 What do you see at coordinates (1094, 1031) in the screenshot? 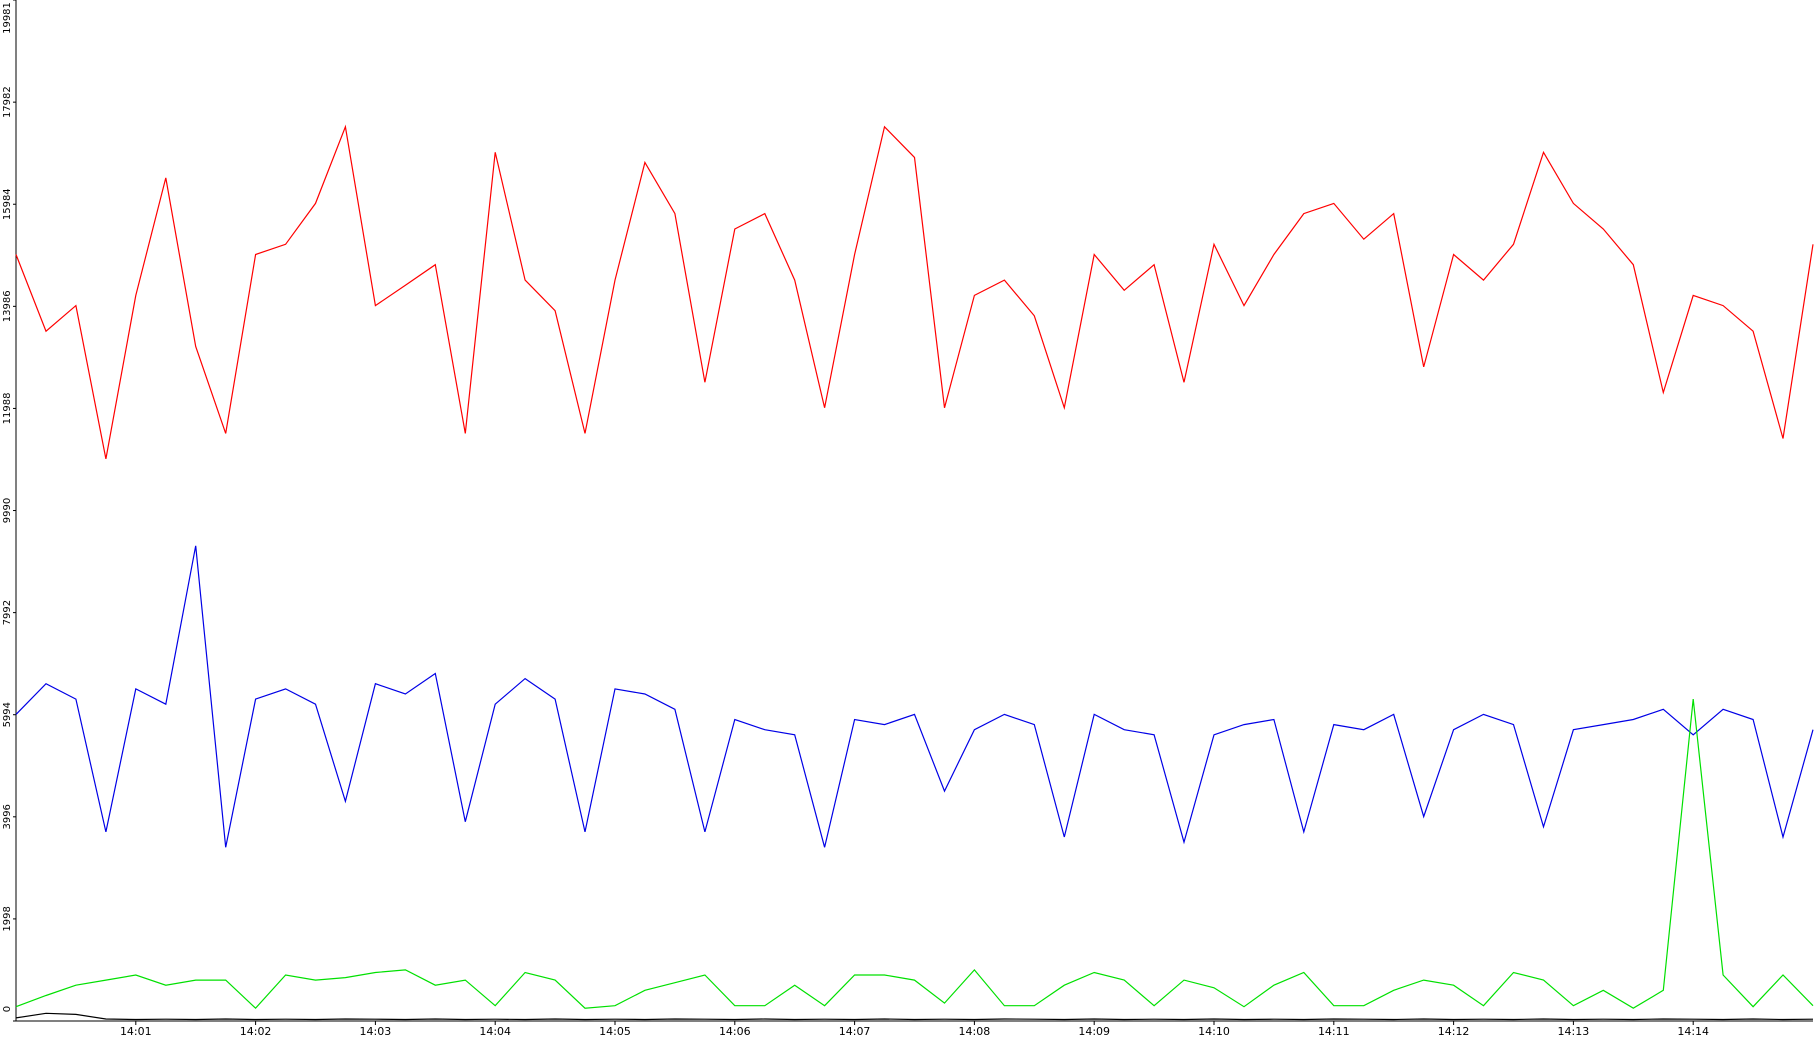
I see `x-tick-label: 14:09` at bounding box center [1094, 1031].